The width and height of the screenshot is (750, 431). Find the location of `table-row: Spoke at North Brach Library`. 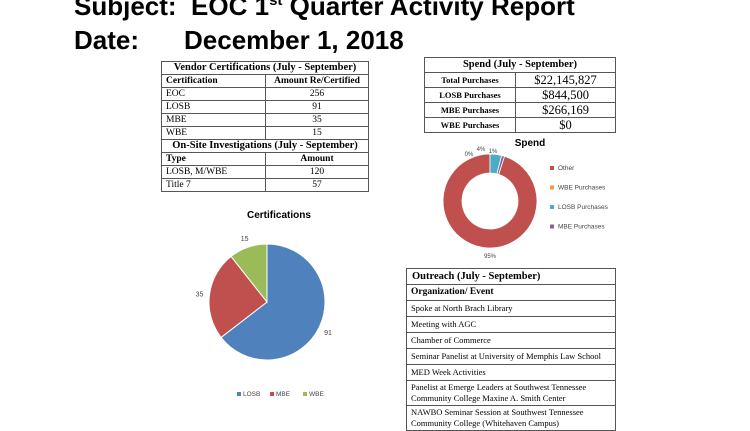

table-row: Spoke at North Brach Library is located at coordinates (511, 308).